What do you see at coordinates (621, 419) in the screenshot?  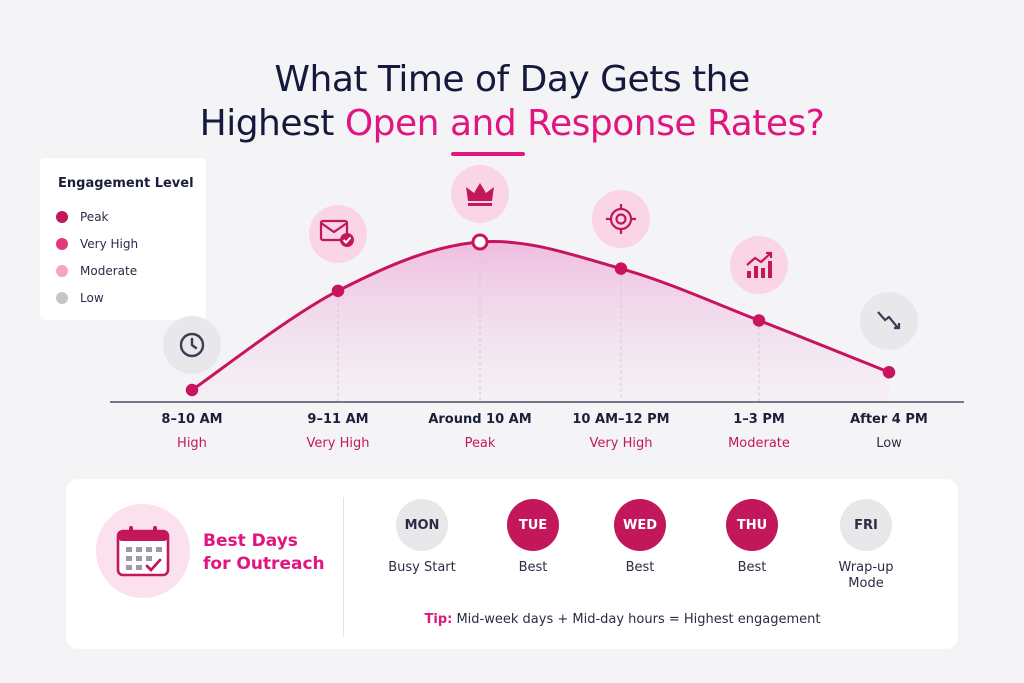 I see `x-tick-label: 10 AM–12 PM` at bounding box center [621, 419].